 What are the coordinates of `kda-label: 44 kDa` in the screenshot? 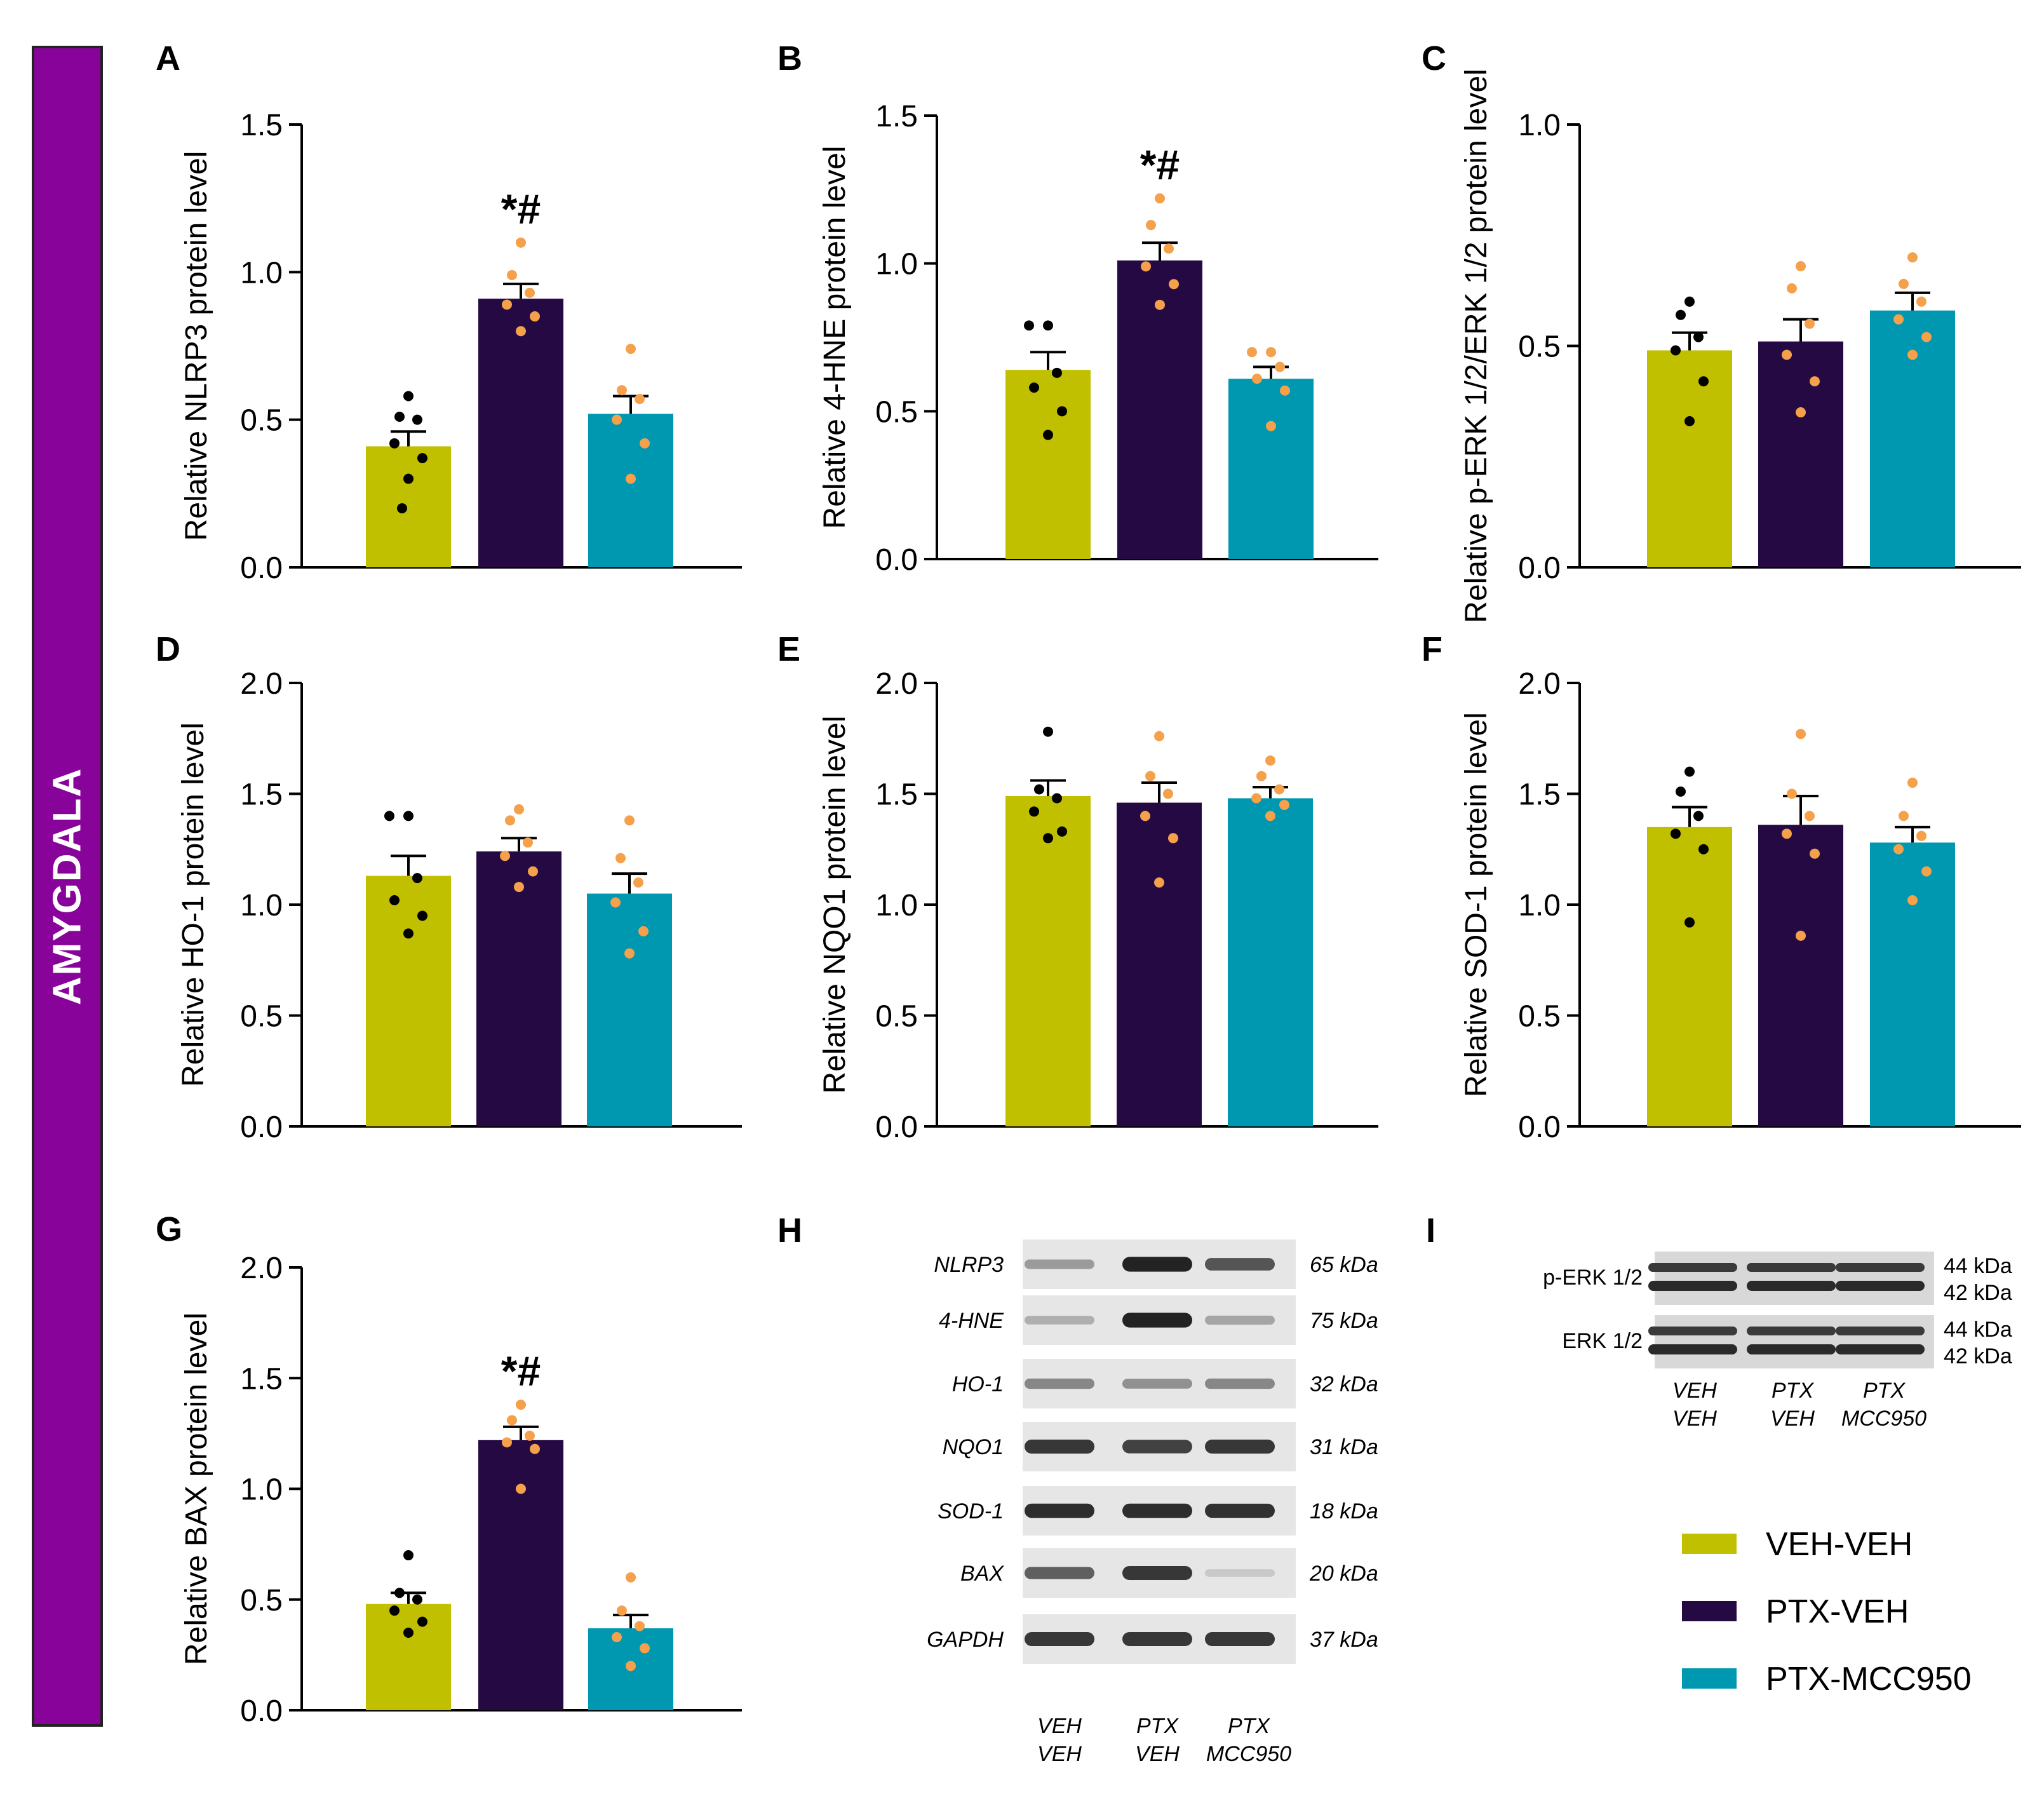 It's located at (1978, 1266).